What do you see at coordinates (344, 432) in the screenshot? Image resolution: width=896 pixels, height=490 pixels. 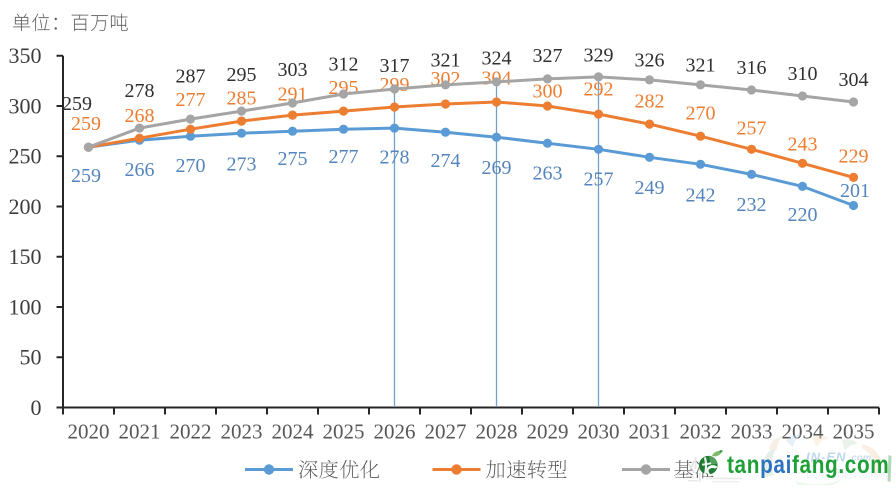 I see `svg-text: 2025` at bounding box center [344, 432].